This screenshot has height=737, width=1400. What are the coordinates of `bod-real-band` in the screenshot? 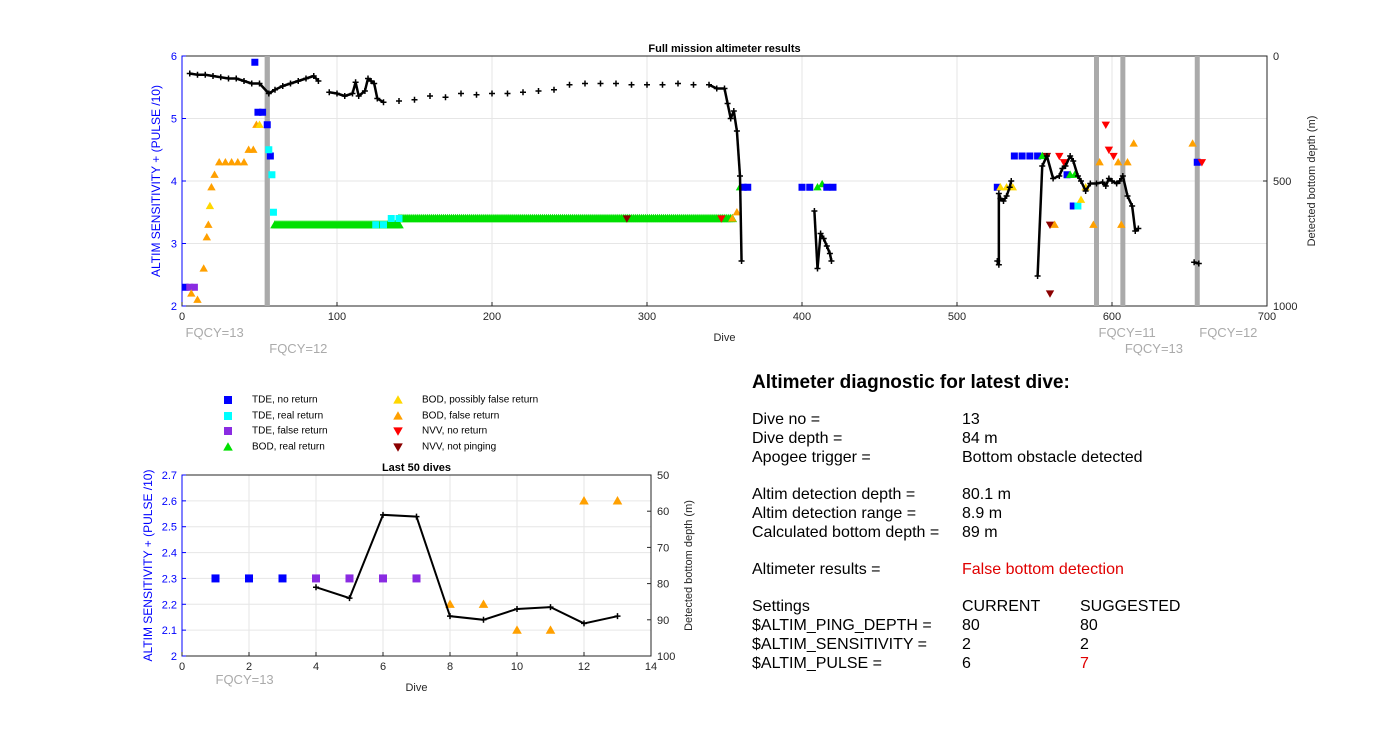 It's located at (566, 218).